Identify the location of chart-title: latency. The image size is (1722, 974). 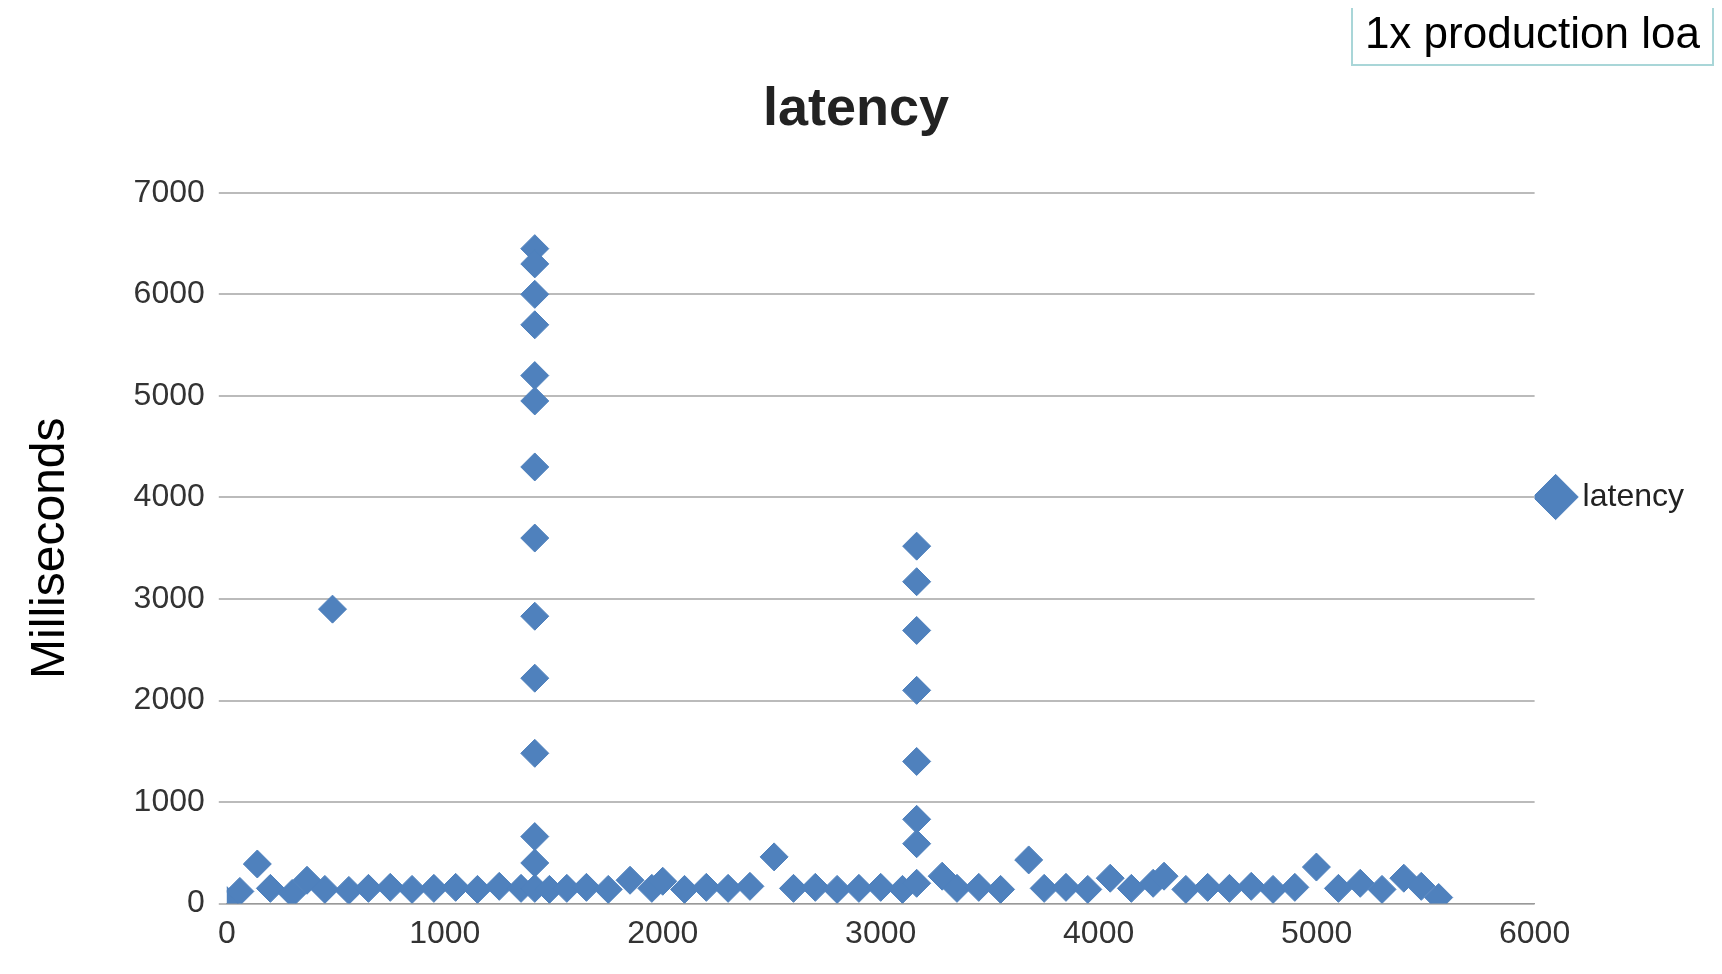
(856, 106).